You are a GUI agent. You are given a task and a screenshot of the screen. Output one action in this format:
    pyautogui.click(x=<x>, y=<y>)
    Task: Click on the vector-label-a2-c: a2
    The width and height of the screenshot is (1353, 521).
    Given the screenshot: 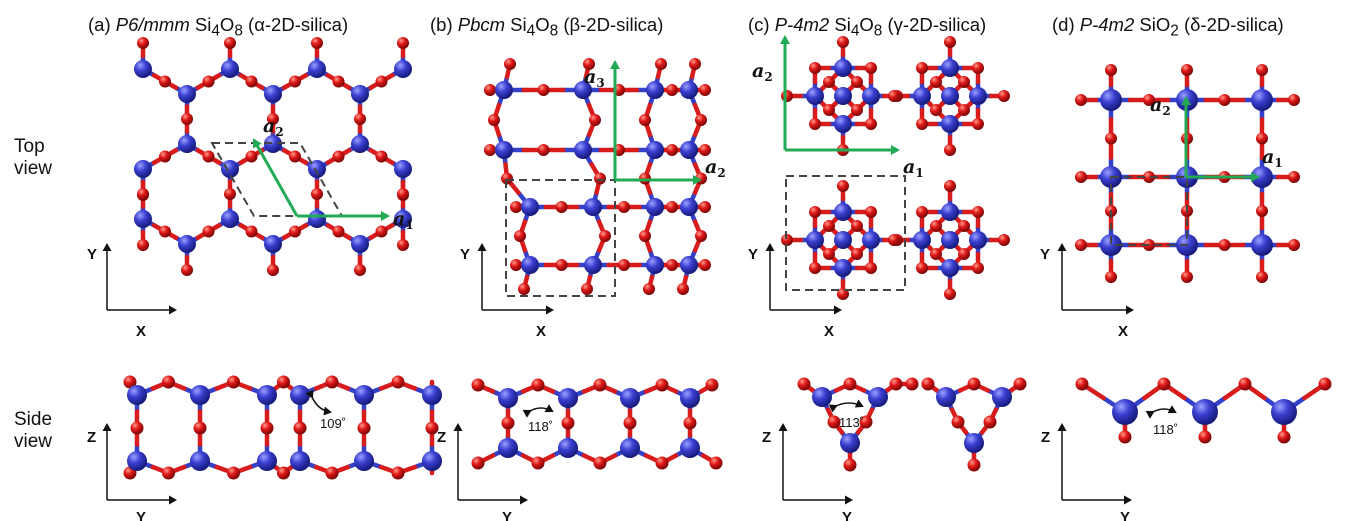 What is the action you would take?
    pyautogui.click(x=762, y=72)
    